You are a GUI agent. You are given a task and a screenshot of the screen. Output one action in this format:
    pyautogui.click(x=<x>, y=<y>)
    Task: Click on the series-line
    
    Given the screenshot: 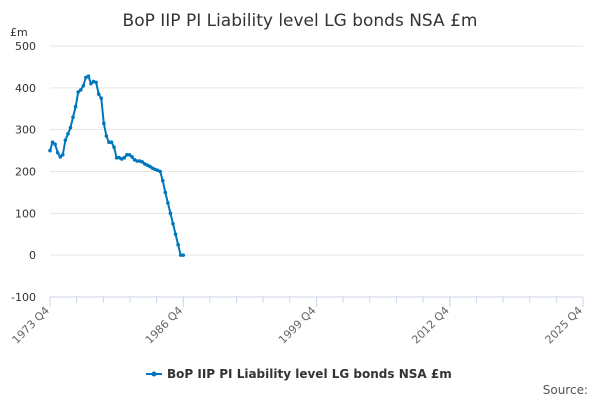 What is the action you would take?
    pyautogui.click(x=116, y=166)
    